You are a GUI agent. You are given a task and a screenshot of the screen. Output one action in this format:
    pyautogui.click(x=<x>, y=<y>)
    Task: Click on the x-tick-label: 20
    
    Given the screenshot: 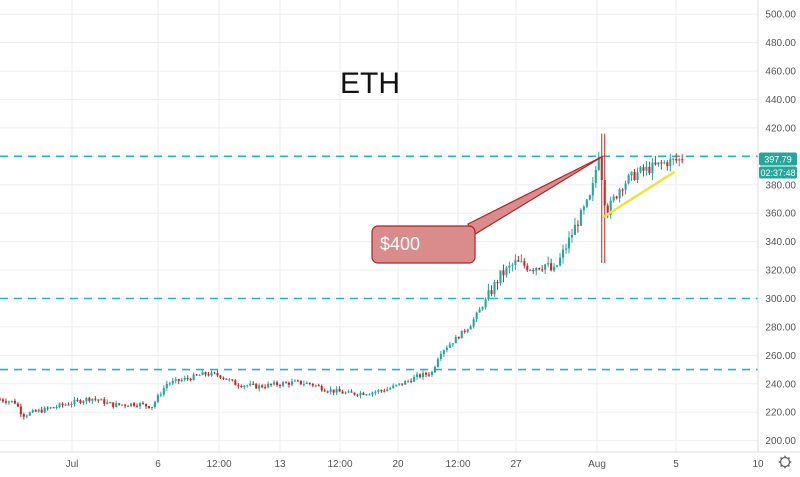 What is the action you would take?
    pyautogui.click(x=398, y=464)
    